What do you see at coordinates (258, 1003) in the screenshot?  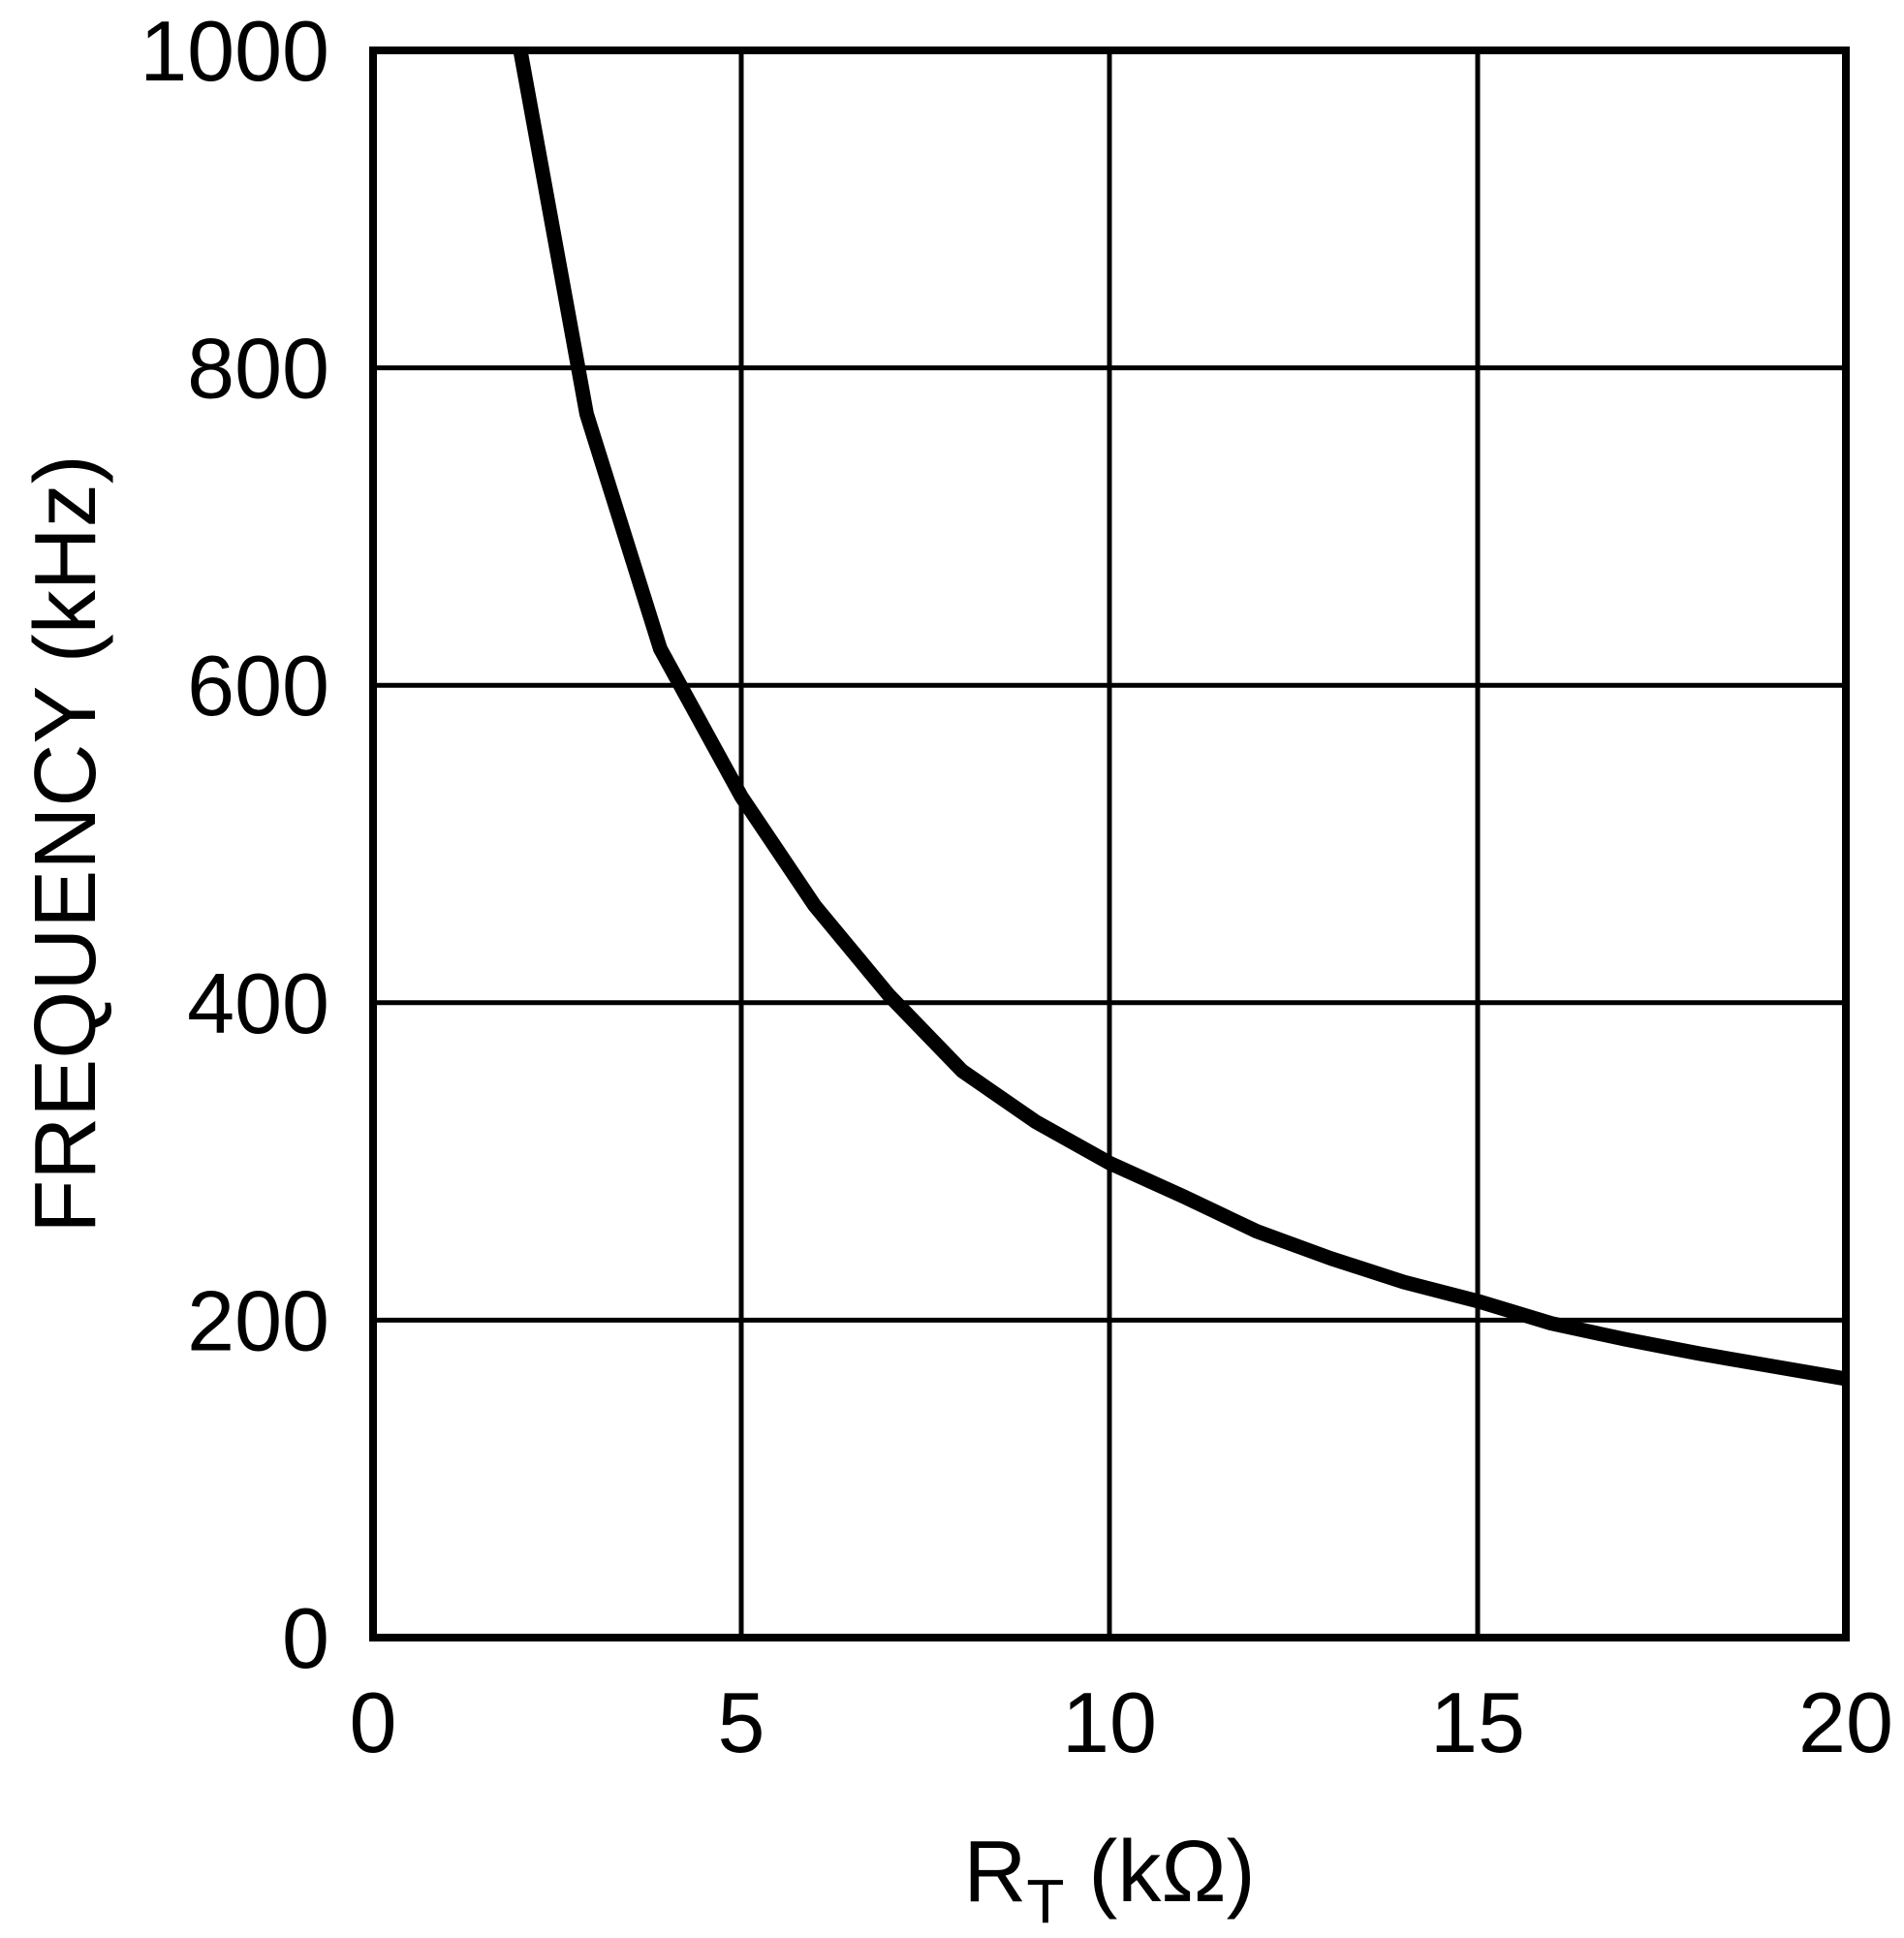 I see `y-tick-label: 400` at bounding box center [258, 1003].